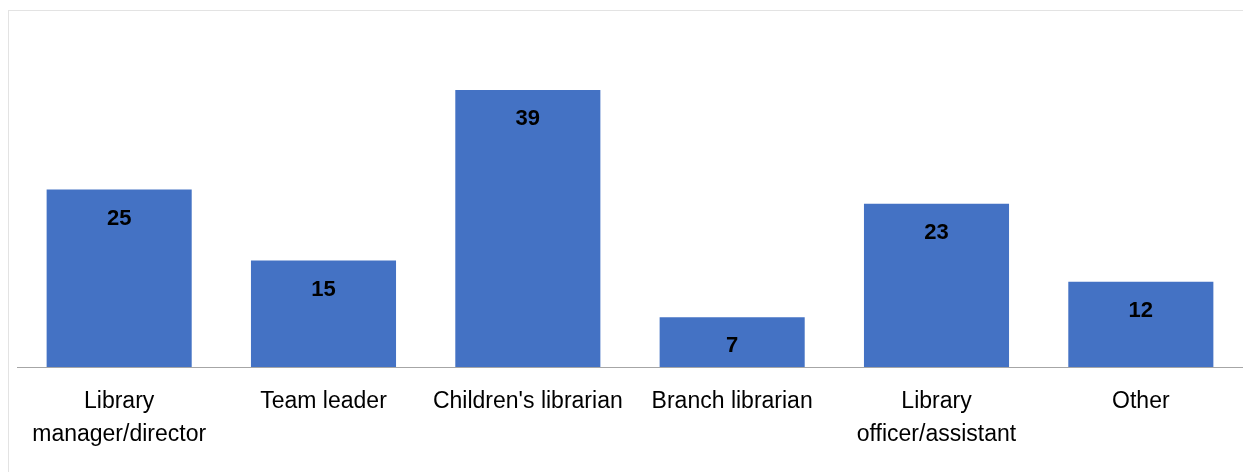 This screenshot has height=472, width=1243. Describe the element at coordinates (119, 217) in the screenshot. I see `data-label: 25` at that location.